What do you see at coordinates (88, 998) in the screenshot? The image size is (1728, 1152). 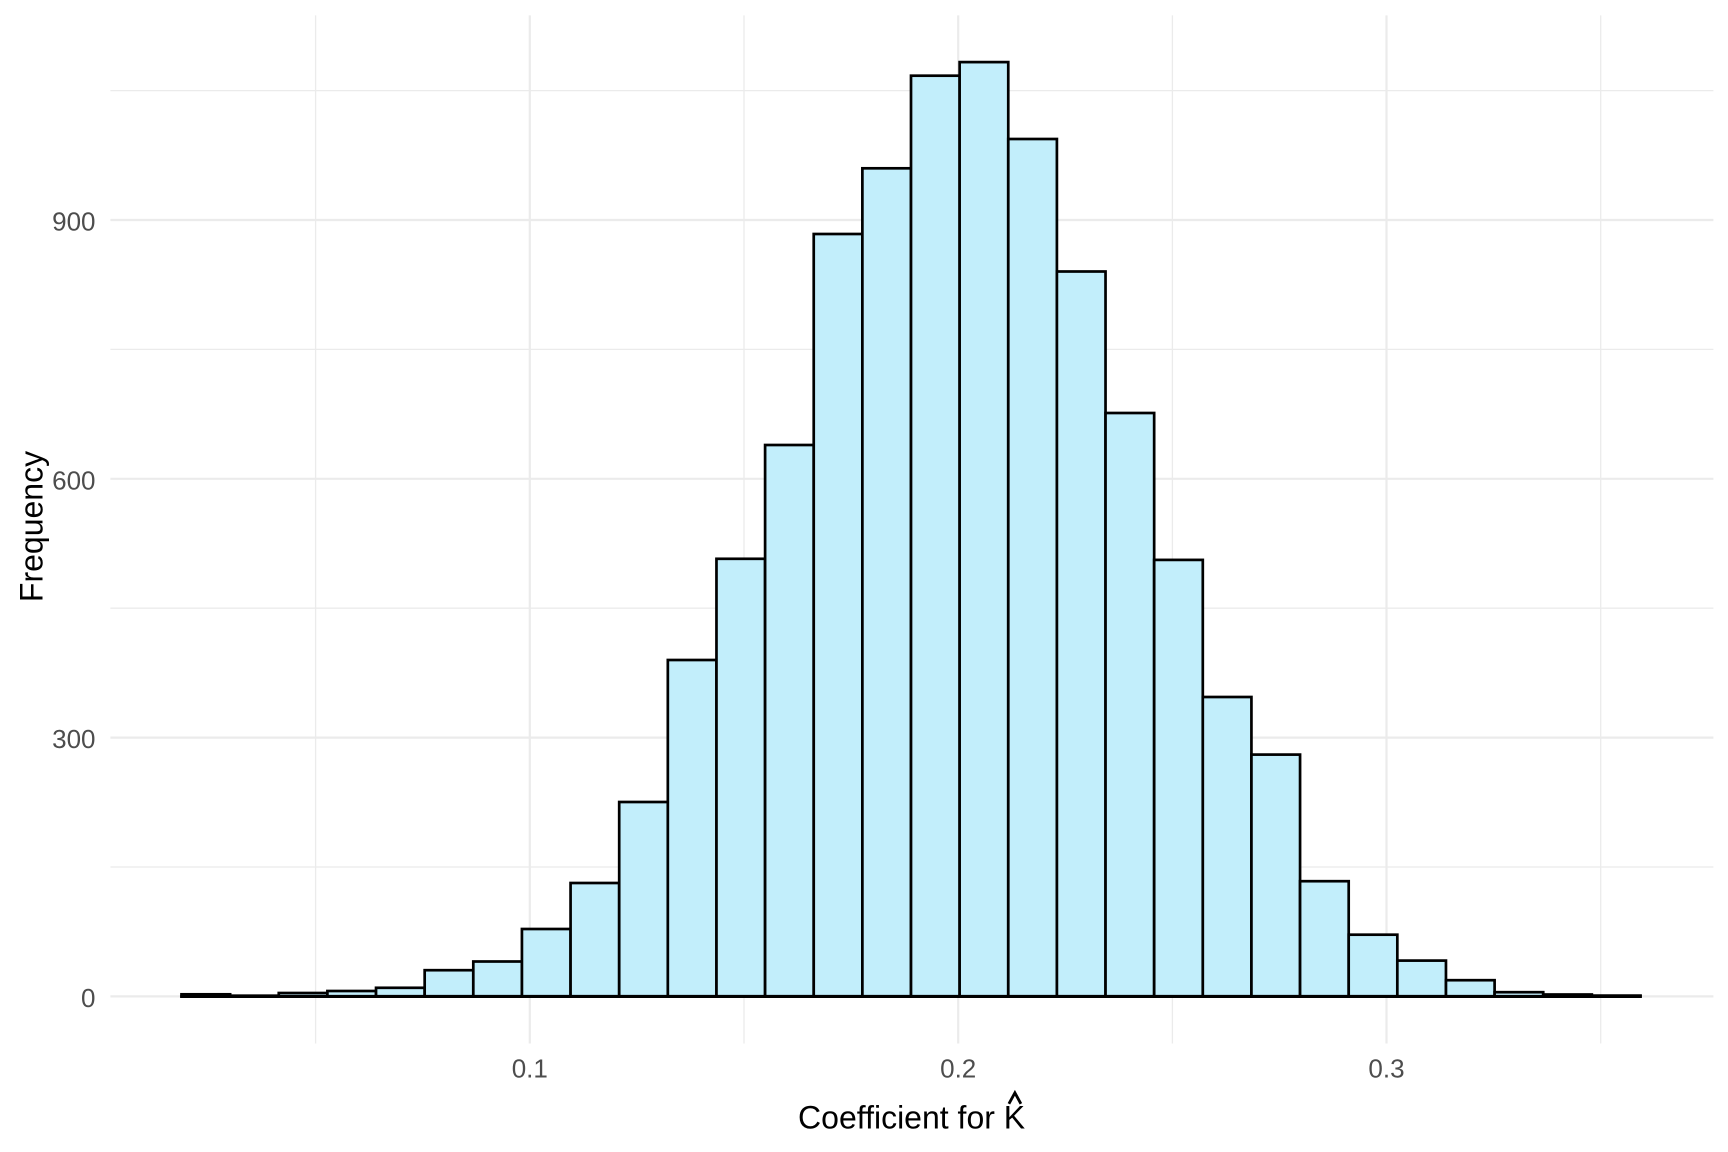 I see `svg-text: 0` at bounding box center [88, 998].